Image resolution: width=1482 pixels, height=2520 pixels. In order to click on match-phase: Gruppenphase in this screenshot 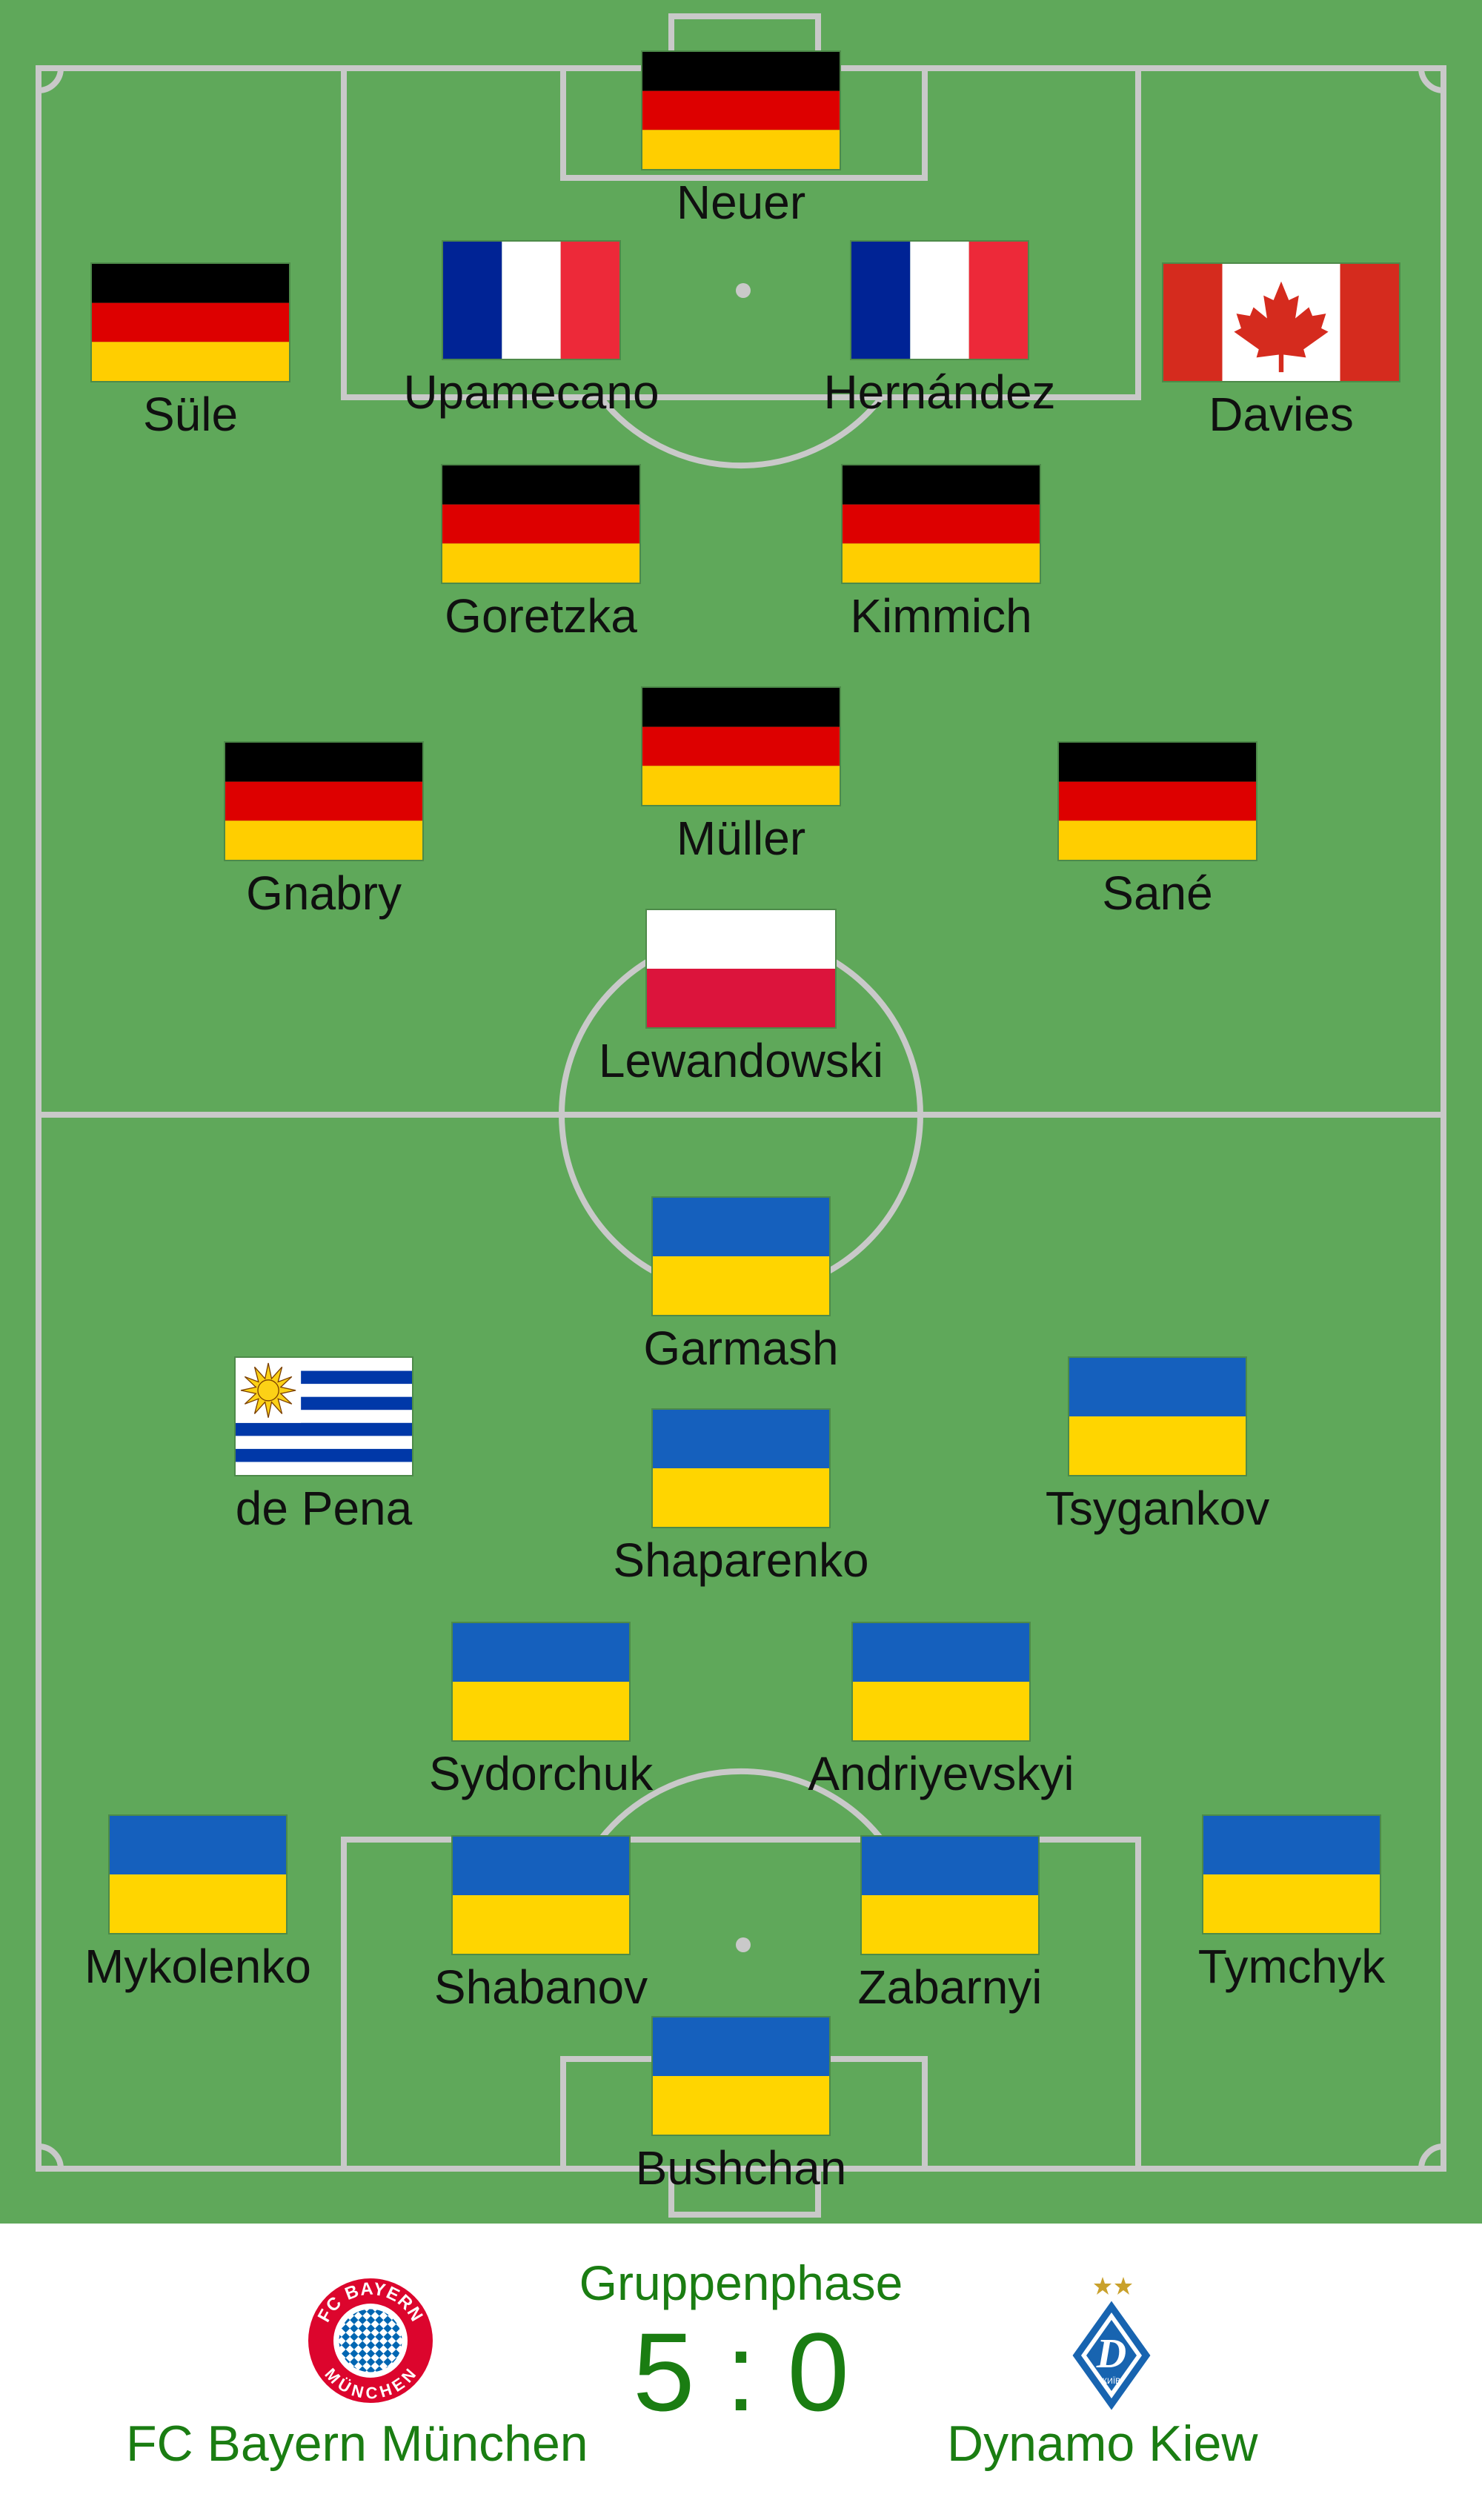, I will do `click(741, 2282)`.